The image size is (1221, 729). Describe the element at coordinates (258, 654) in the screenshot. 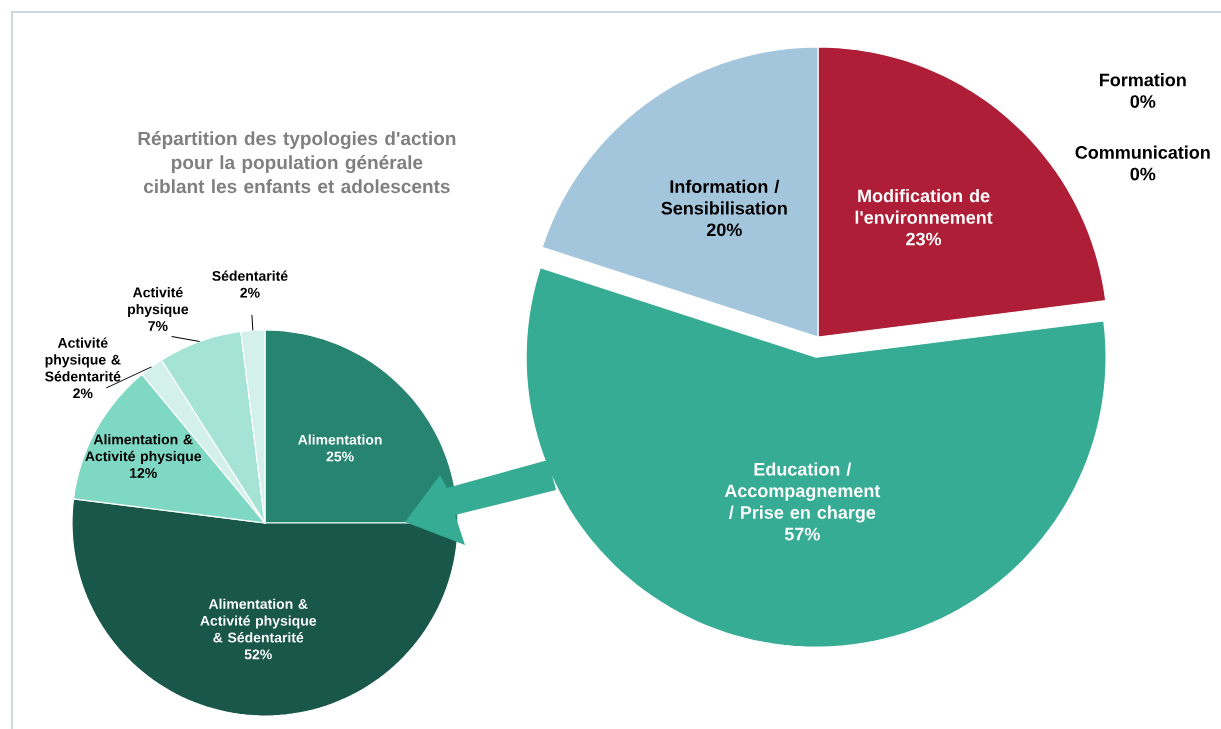

I see `data-label: 52%` at that location.